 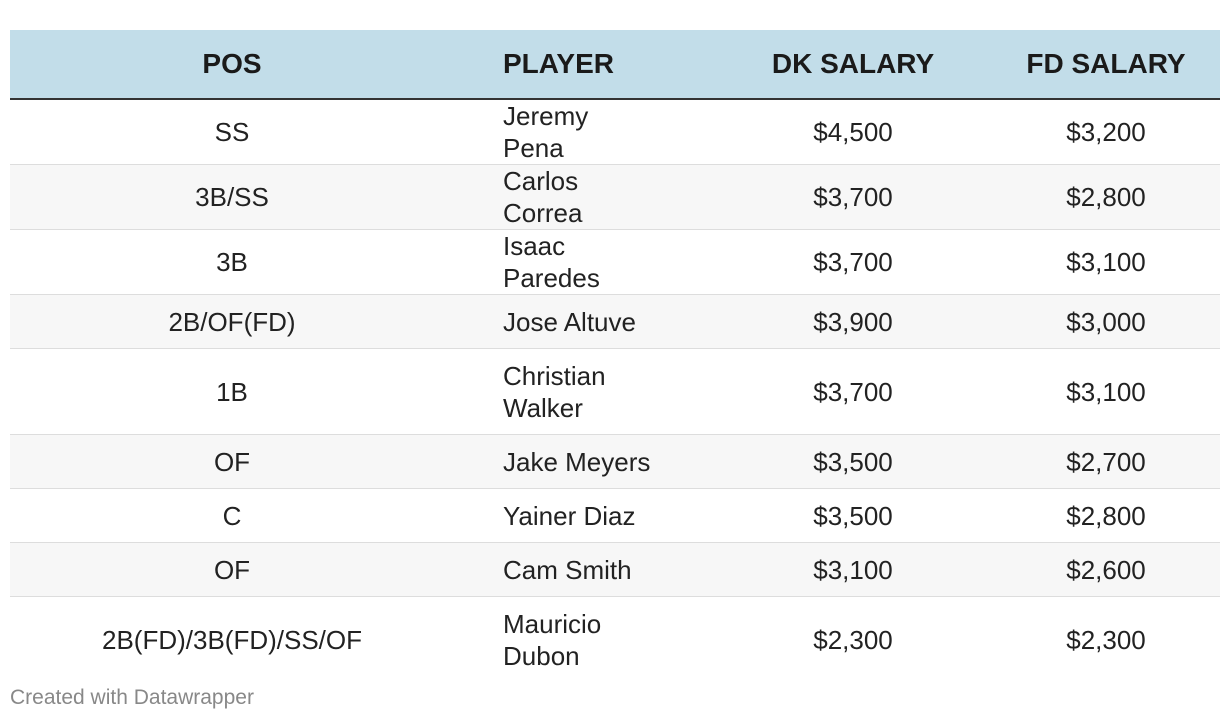 What do you see at coordinates (569, 515) in the screenshot?
I see `player-name: Yainer Diaz` at bounding box center [569, 515].